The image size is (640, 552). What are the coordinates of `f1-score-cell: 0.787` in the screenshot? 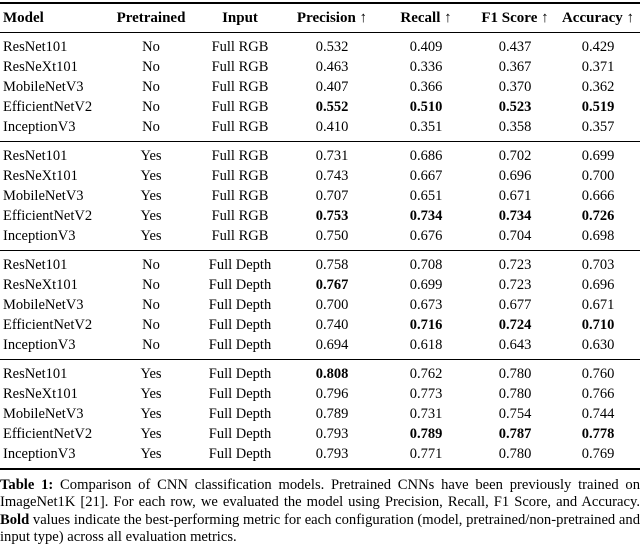 It's located at (515, 433).